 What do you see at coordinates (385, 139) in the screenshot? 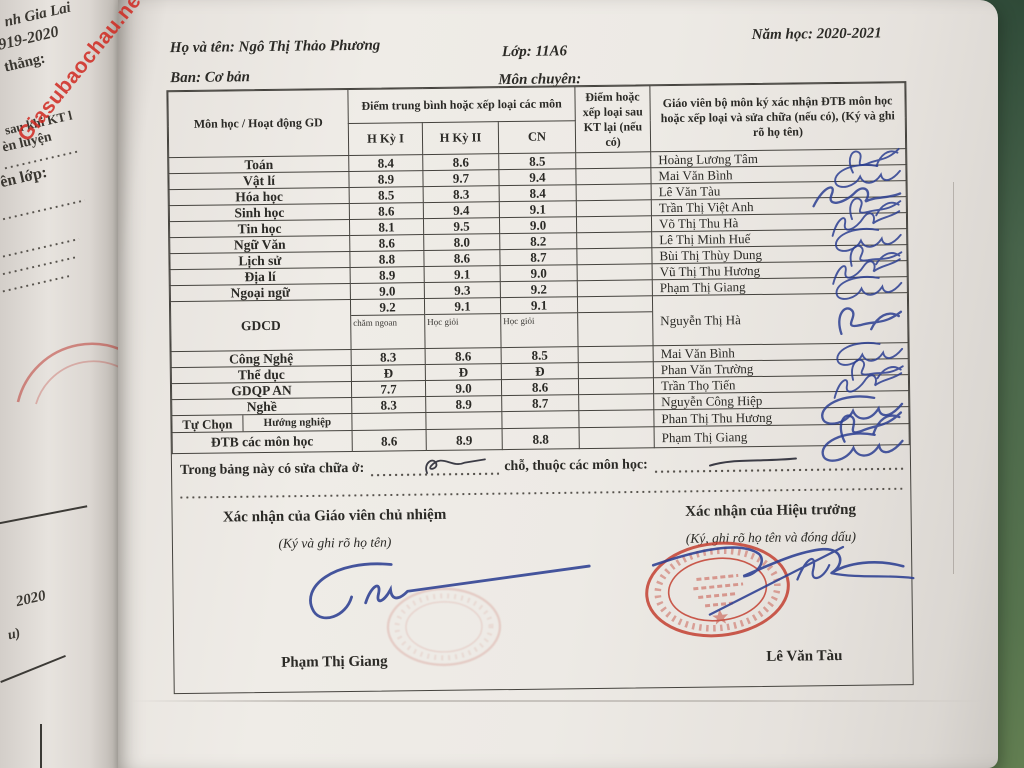
I see `col-header-sem1: H Kỳ I` at bounding box center [385, 139].